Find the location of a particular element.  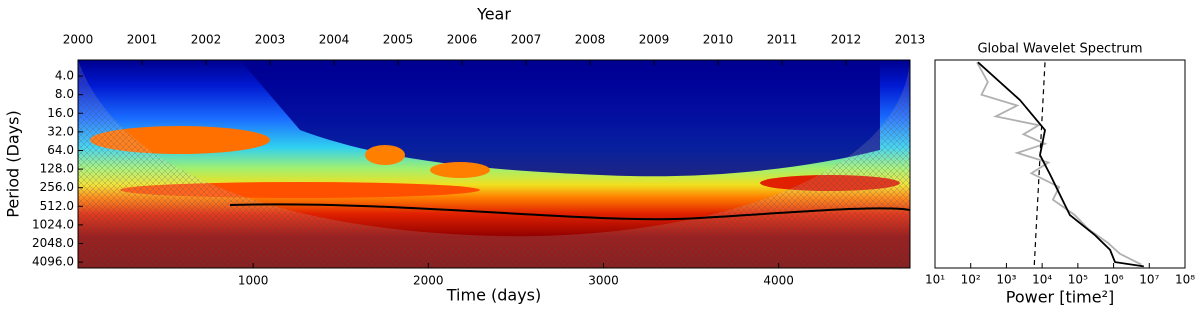

x-tick-label: 10⁸ is located at coordinates (1185, 280).